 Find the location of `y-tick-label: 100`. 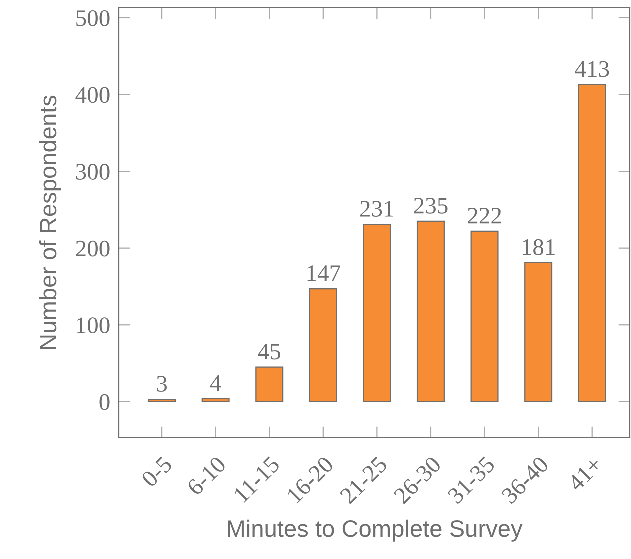

y-tick-label: 100 is located at coordinates (93, 326).